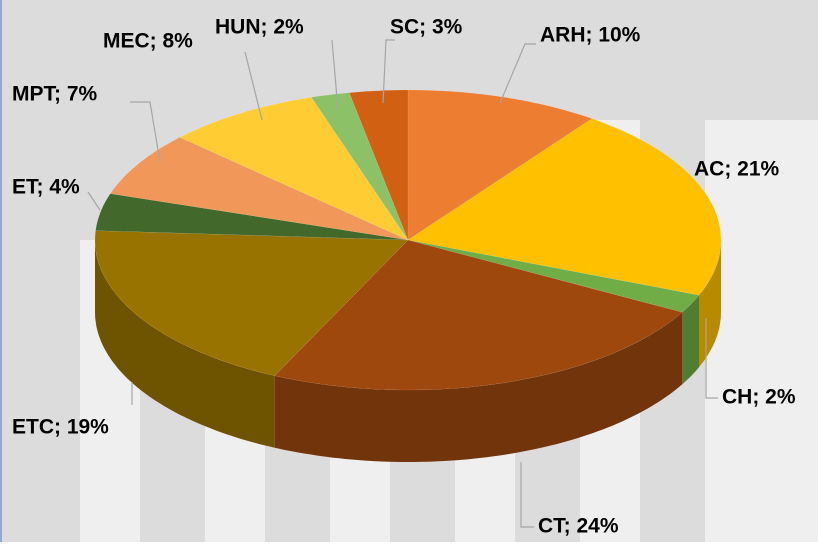  Describe the element at coordinates (759, 397) in the screenshot. I see `data-label: CH; 2%` at that location.